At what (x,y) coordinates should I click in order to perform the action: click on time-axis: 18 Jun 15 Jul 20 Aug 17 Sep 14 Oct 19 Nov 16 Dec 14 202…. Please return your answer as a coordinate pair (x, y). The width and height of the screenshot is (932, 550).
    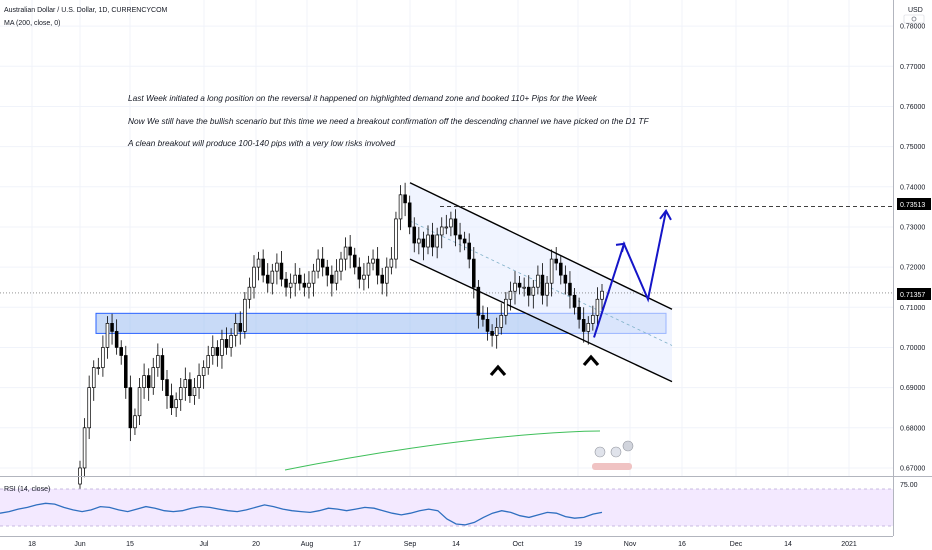
    Looking at the image, I should click on (442, 544).